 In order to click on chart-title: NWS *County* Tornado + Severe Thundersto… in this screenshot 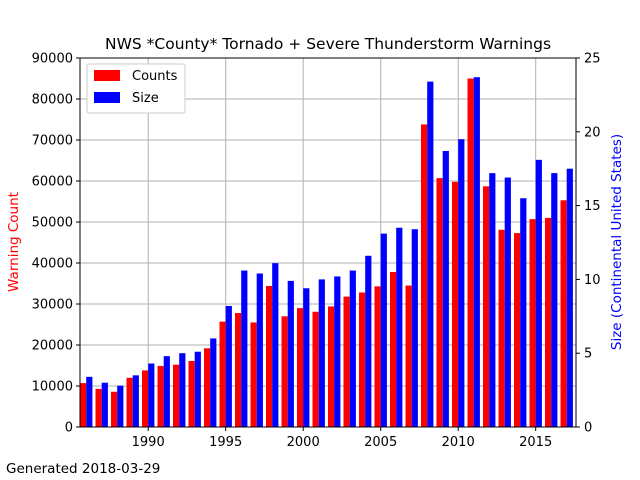, I will do `click(328, 44)`.